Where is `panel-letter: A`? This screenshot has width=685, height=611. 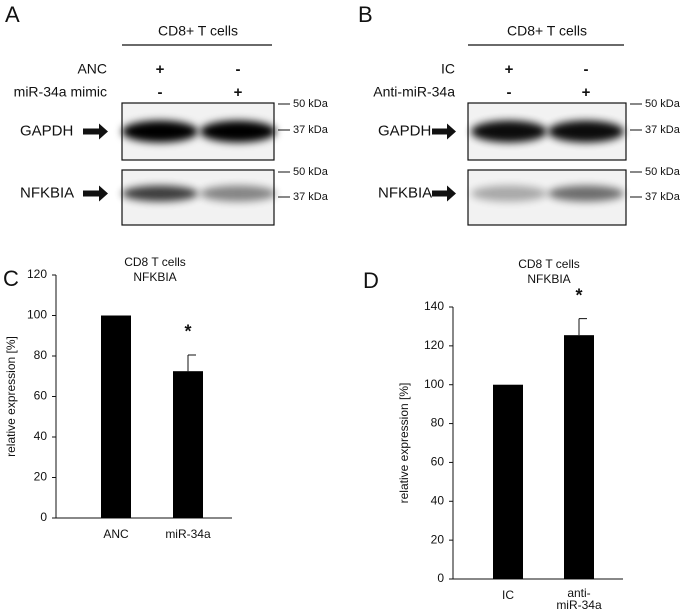
panel-letter: A is located at coordinates (12, 14).